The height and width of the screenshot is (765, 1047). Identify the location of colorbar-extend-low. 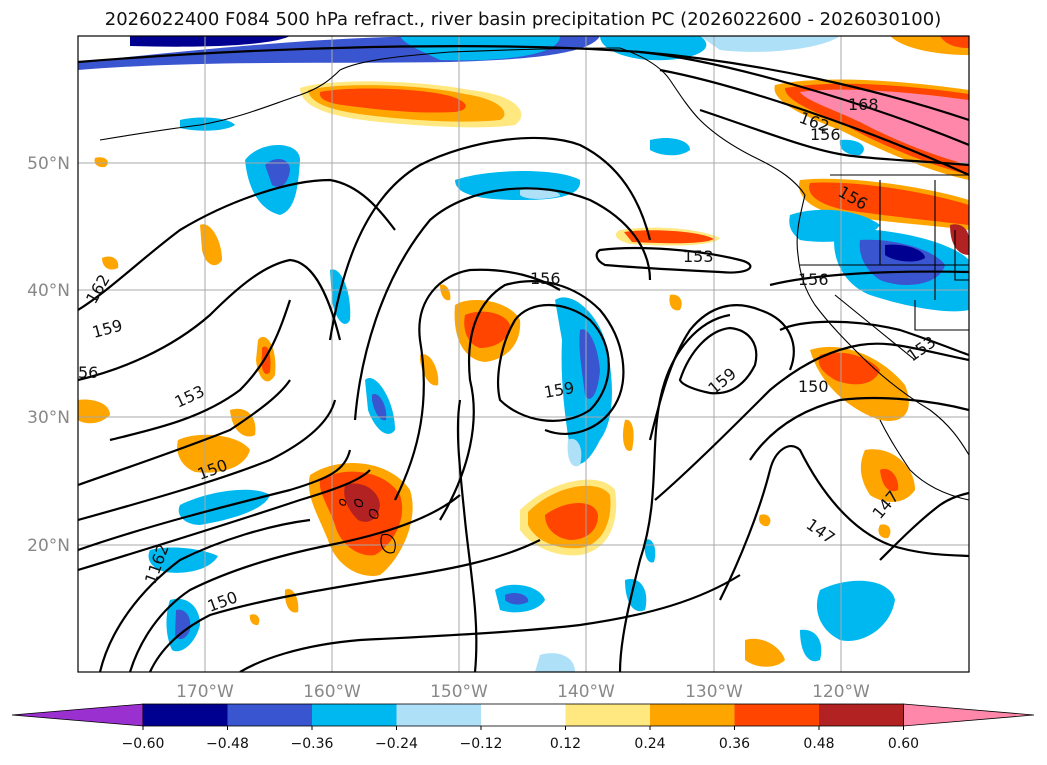
(77, 715).